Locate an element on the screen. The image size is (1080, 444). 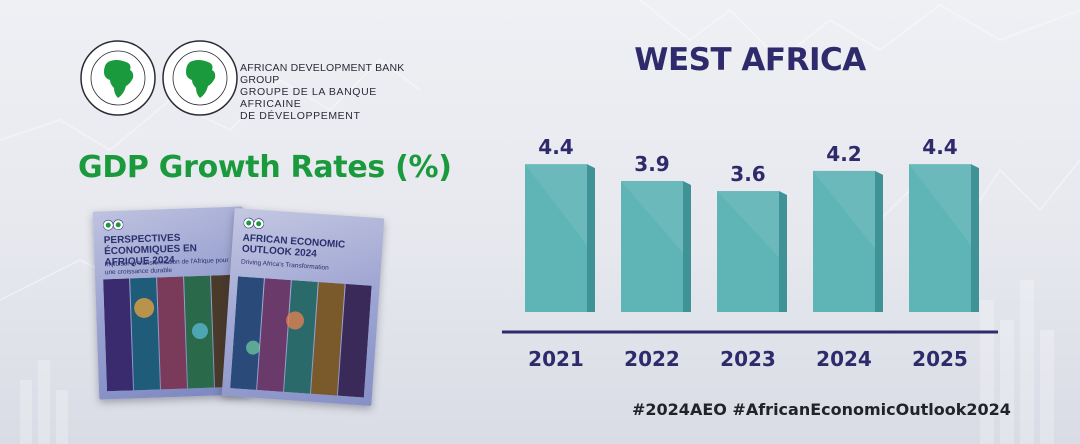
x-tick-2021: 2021 is located at coordinates (556, 359).